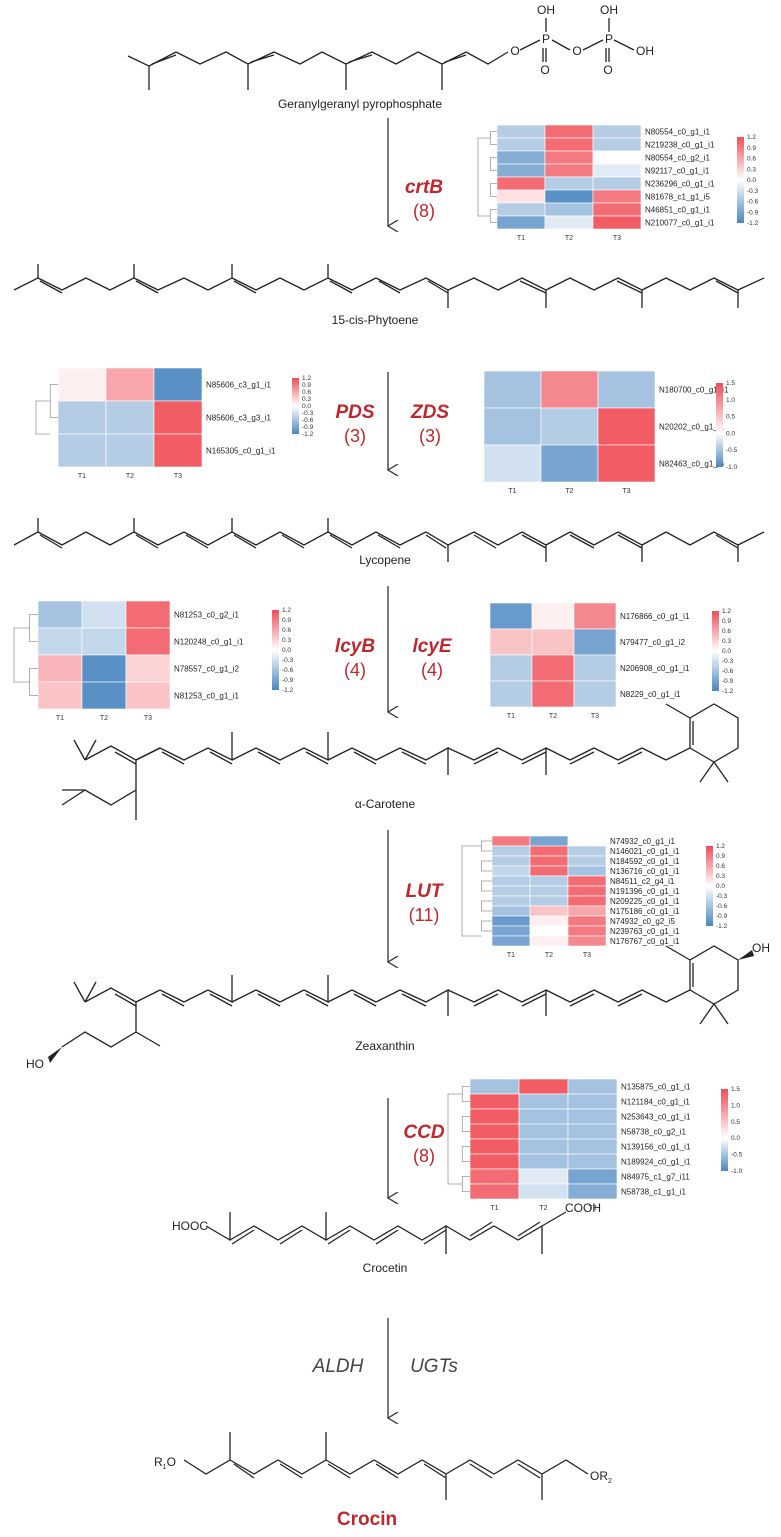  What do you see at coordinates (735, 1122) in the screenshot?
I see `heatmap-scale-tick: 0.5` at bounding box center [735, 1122].